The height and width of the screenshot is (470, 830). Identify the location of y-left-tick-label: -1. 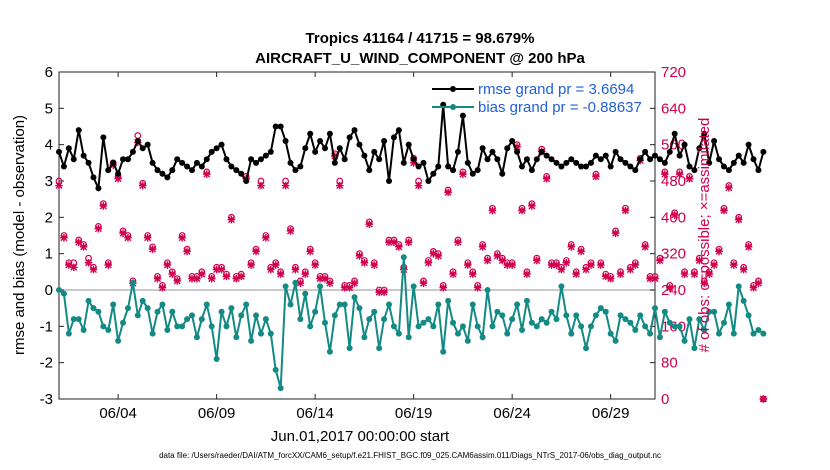
(46, 326).